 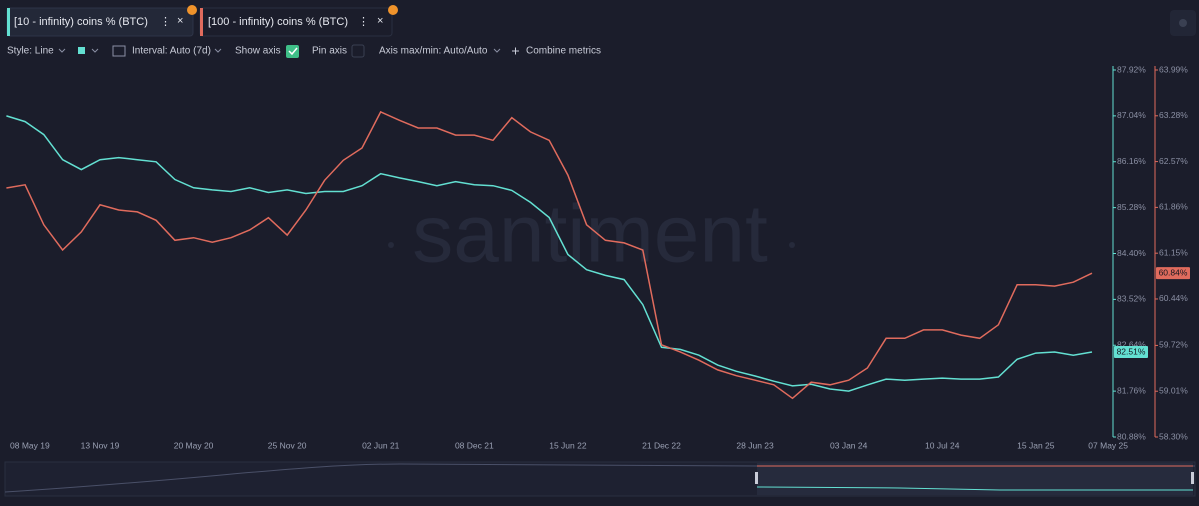 I want to click on x-tick-label: 08 May 19, so click(x=30, y=445).